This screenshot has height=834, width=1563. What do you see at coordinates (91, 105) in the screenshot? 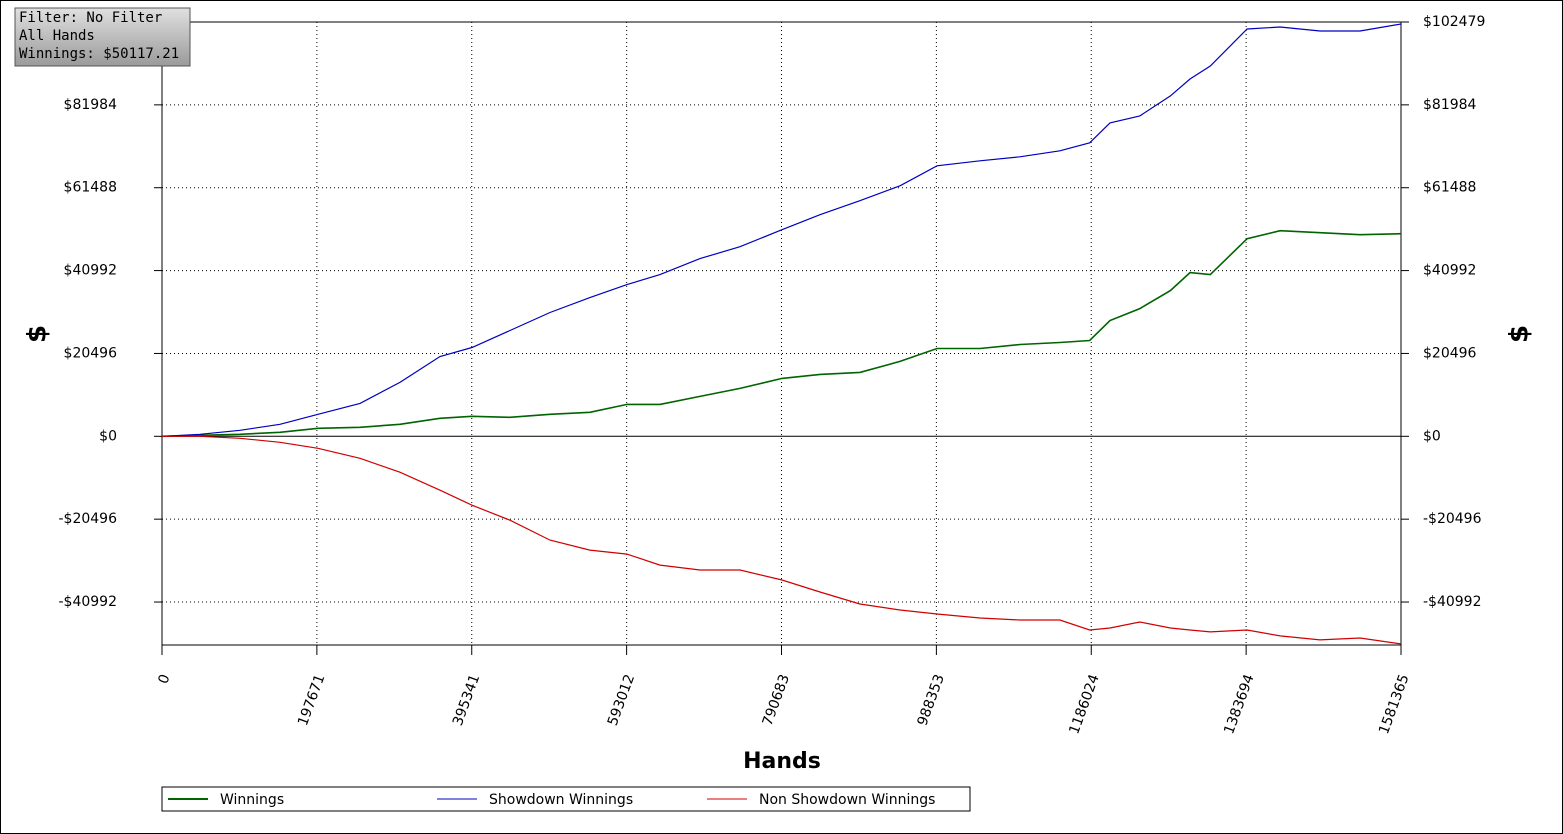
I see `y-tick-label: $81984` at bounding box center [91, 105].